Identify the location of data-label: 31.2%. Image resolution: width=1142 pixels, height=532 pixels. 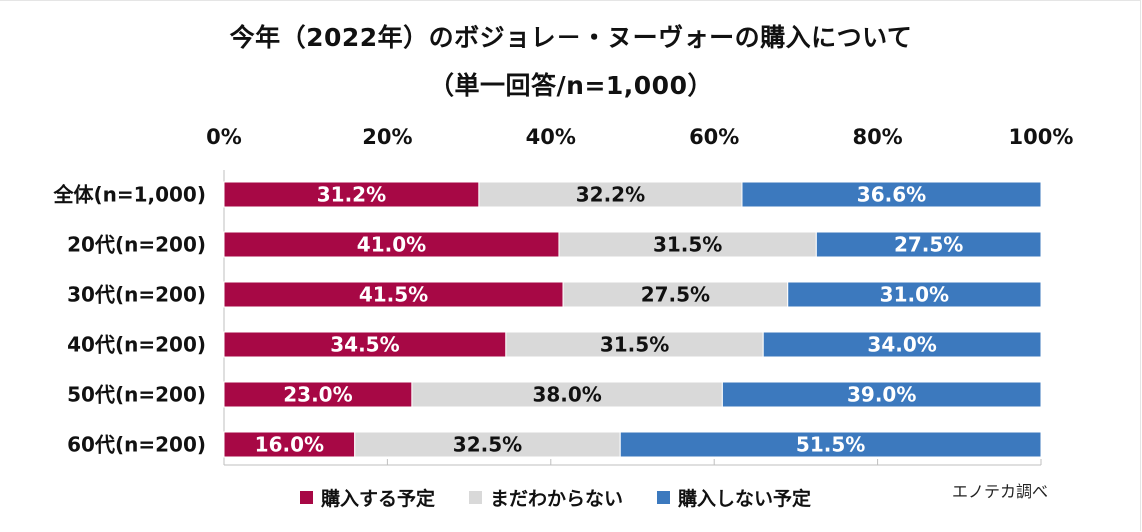
(351, 195).